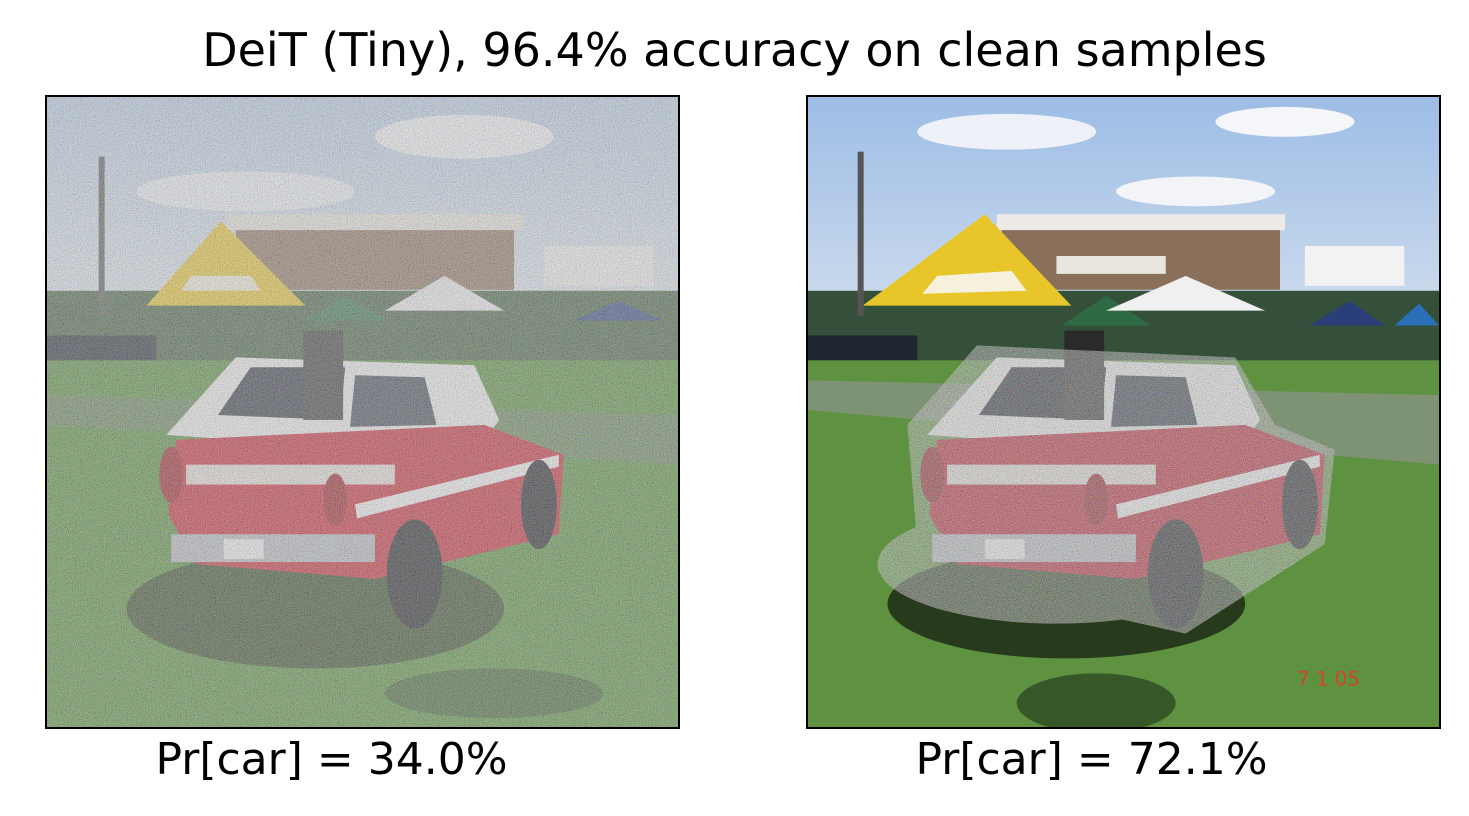 The height and width of the screenshot is (816, 1469). What do you see at coordinates (331, 759) in the screenshot?
I see `caption-noisy: Pr[car] = 34.0%` at bounding box center [331, 759].